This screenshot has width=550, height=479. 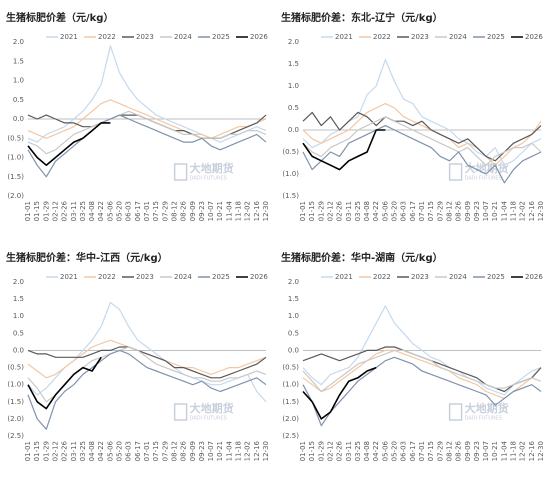 What do you see at coordinates (340, 210) in the screenshot?
I see `x-tick-label: 02-26` at bounding box center [340, 210].